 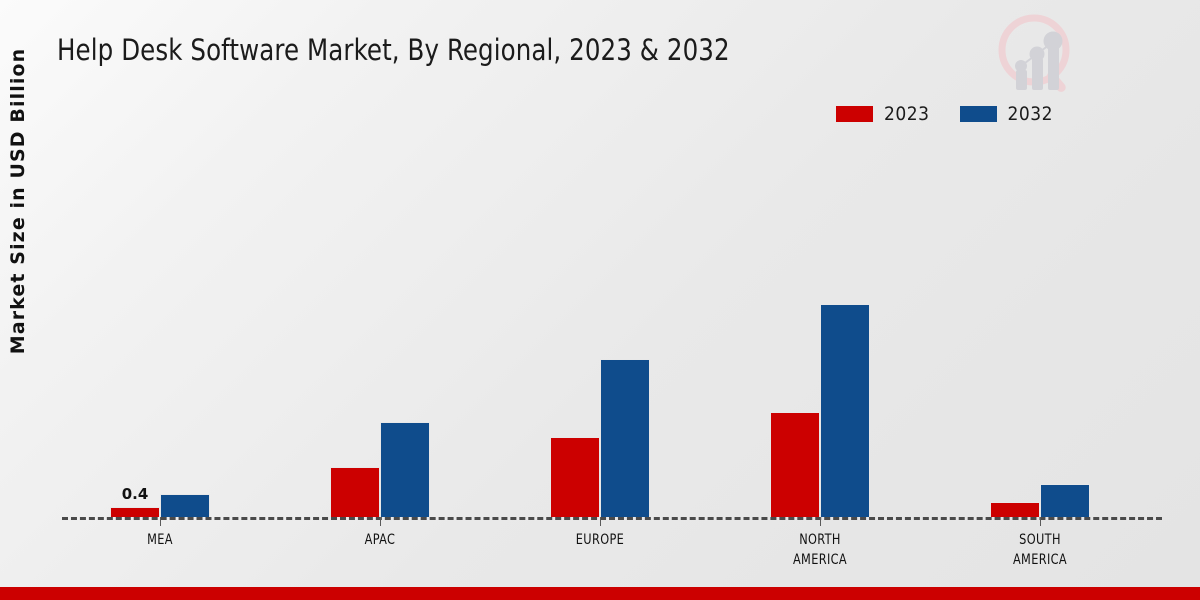 What do you see at coordinates (944, 114) in the screenshot?
I see `chart-legend: 2023 2032` at bounding box center [944, 114].